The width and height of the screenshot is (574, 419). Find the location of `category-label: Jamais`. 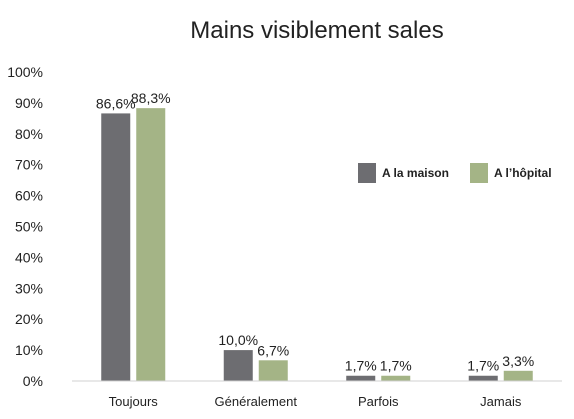

category-label: Jamais is located at coordinates (501, 401).